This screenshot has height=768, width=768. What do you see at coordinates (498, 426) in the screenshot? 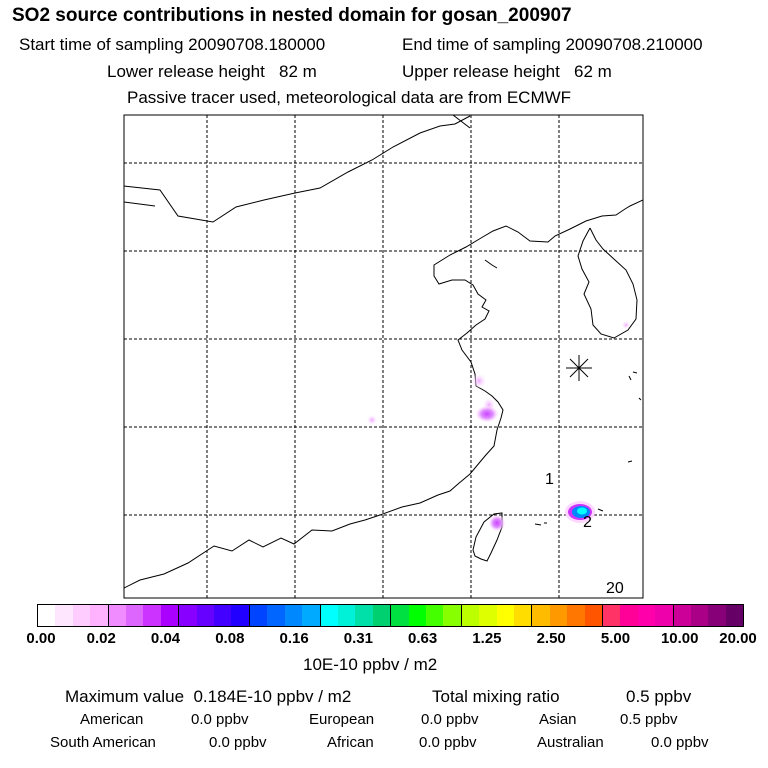
I see `concentration-field` at bounding box center [498, 426].